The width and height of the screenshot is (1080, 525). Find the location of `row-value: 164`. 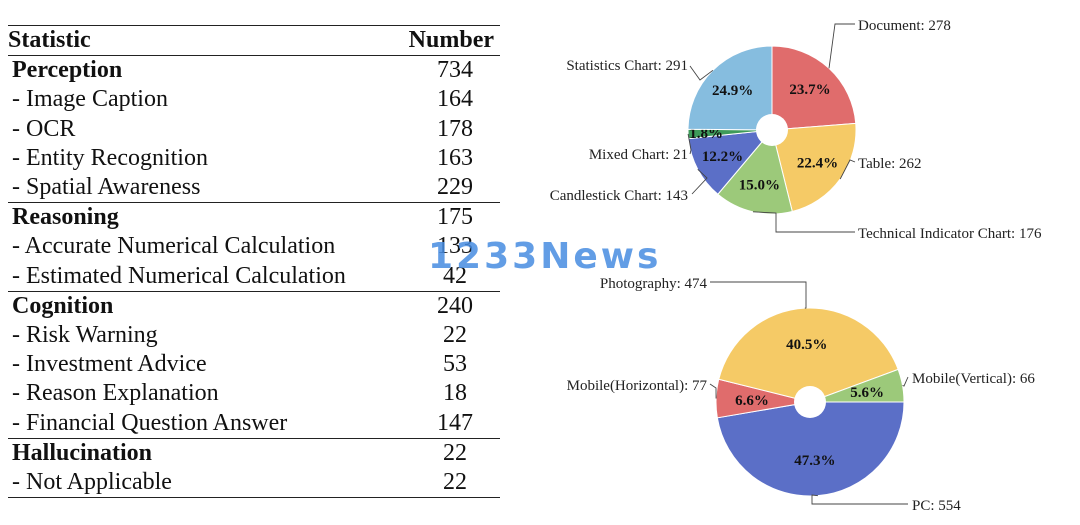

row-value: 164 is located at coordinates (455, 99).